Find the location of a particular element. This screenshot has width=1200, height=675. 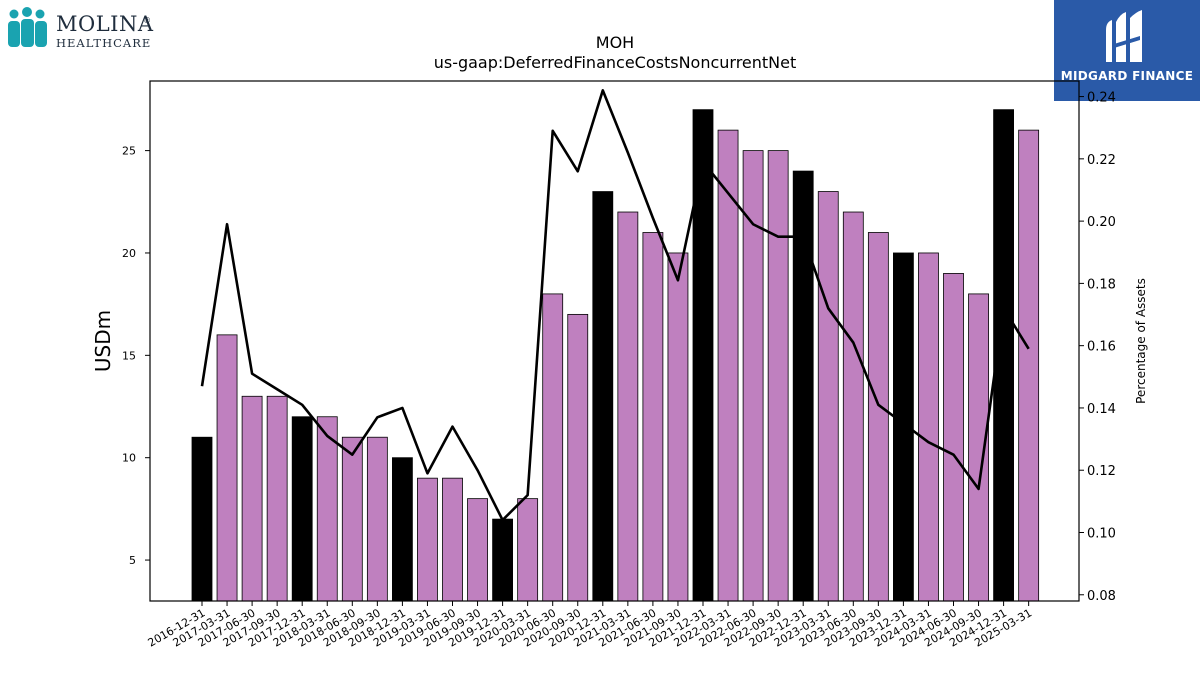

molina-people-icon is located at coordinates (27, 27).